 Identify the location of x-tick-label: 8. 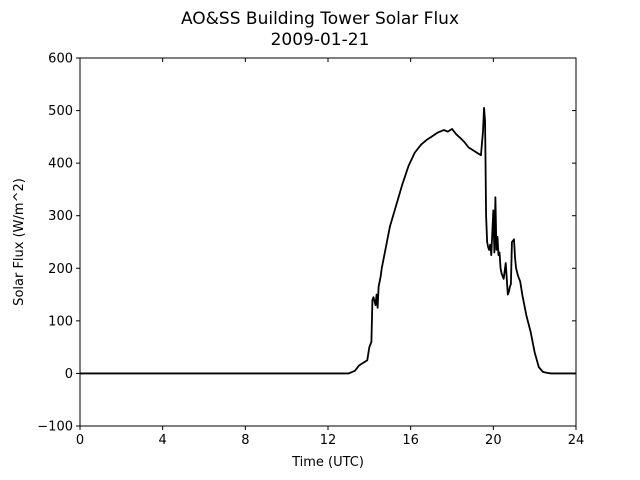
(245, 440).